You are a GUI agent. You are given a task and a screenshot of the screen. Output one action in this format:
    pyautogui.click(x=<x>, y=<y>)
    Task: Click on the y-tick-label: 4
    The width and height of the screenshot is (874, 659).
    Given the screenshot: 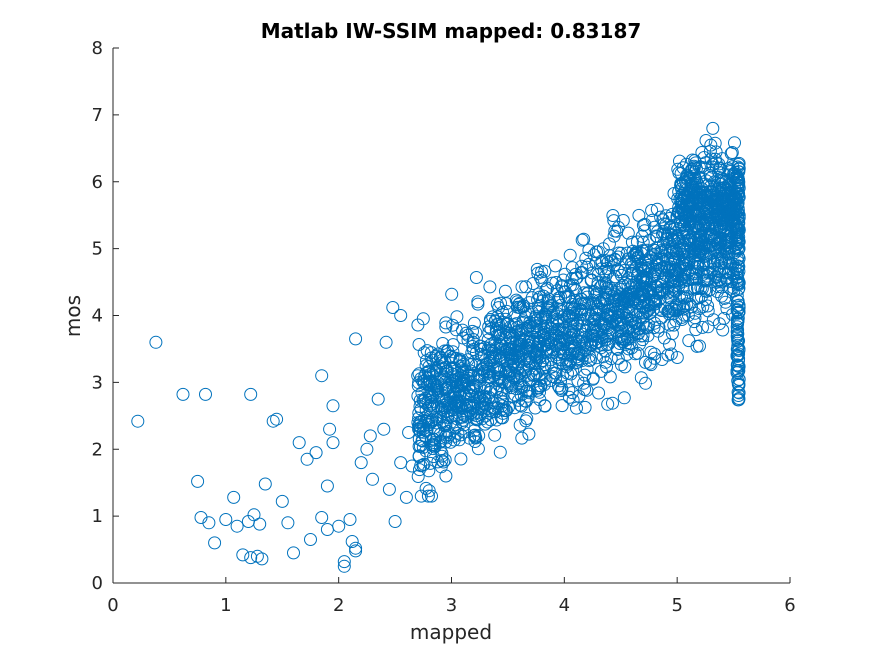 What is the action you would take?
    pyautogui.click(x=97, y=316)
    